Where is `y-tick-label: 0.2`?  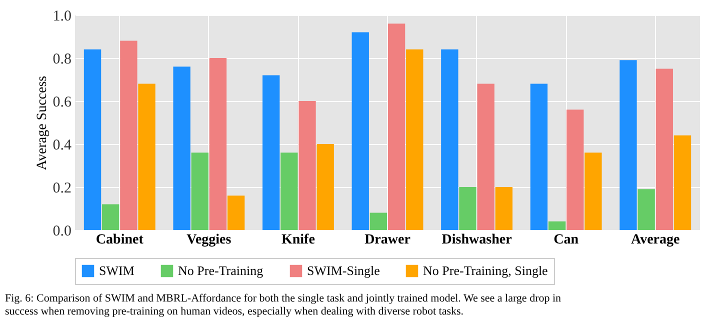 y-tick-label: 0.2 is located at coordinates (62, 188).